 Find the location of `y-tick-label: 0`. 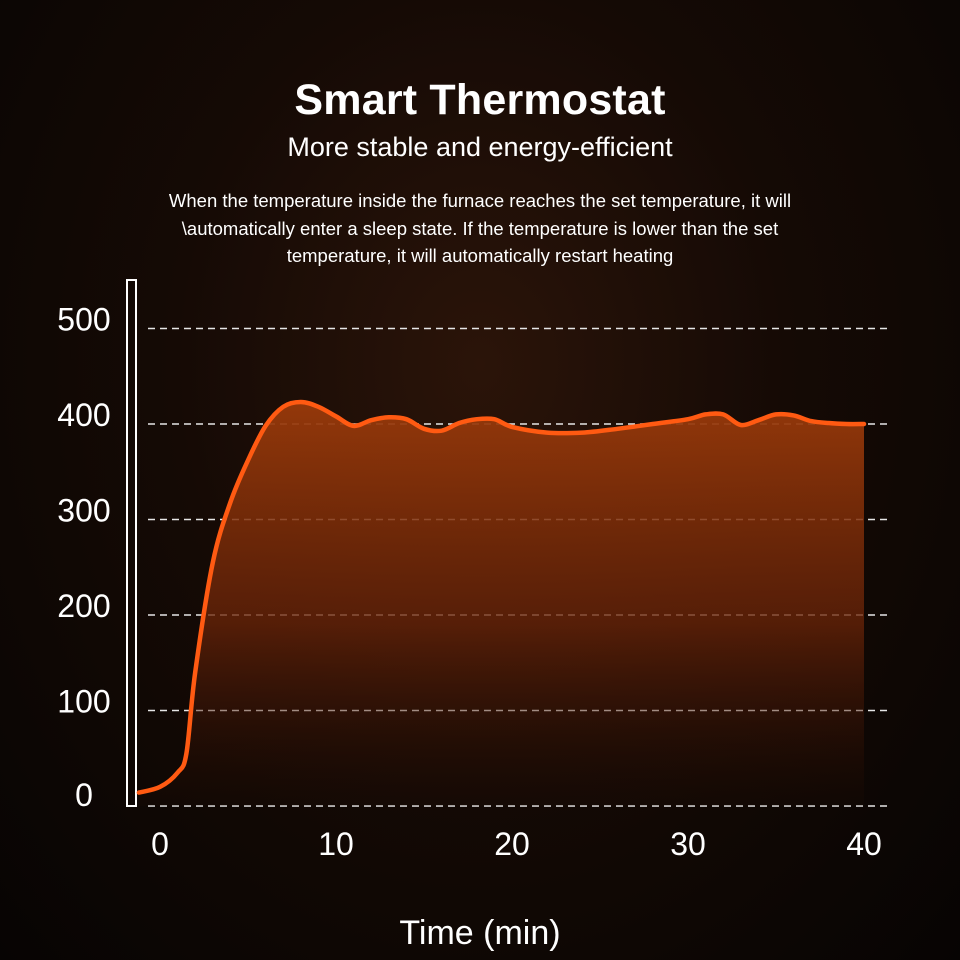

y-tick-label: 0 is located at coordinates (84, 795).